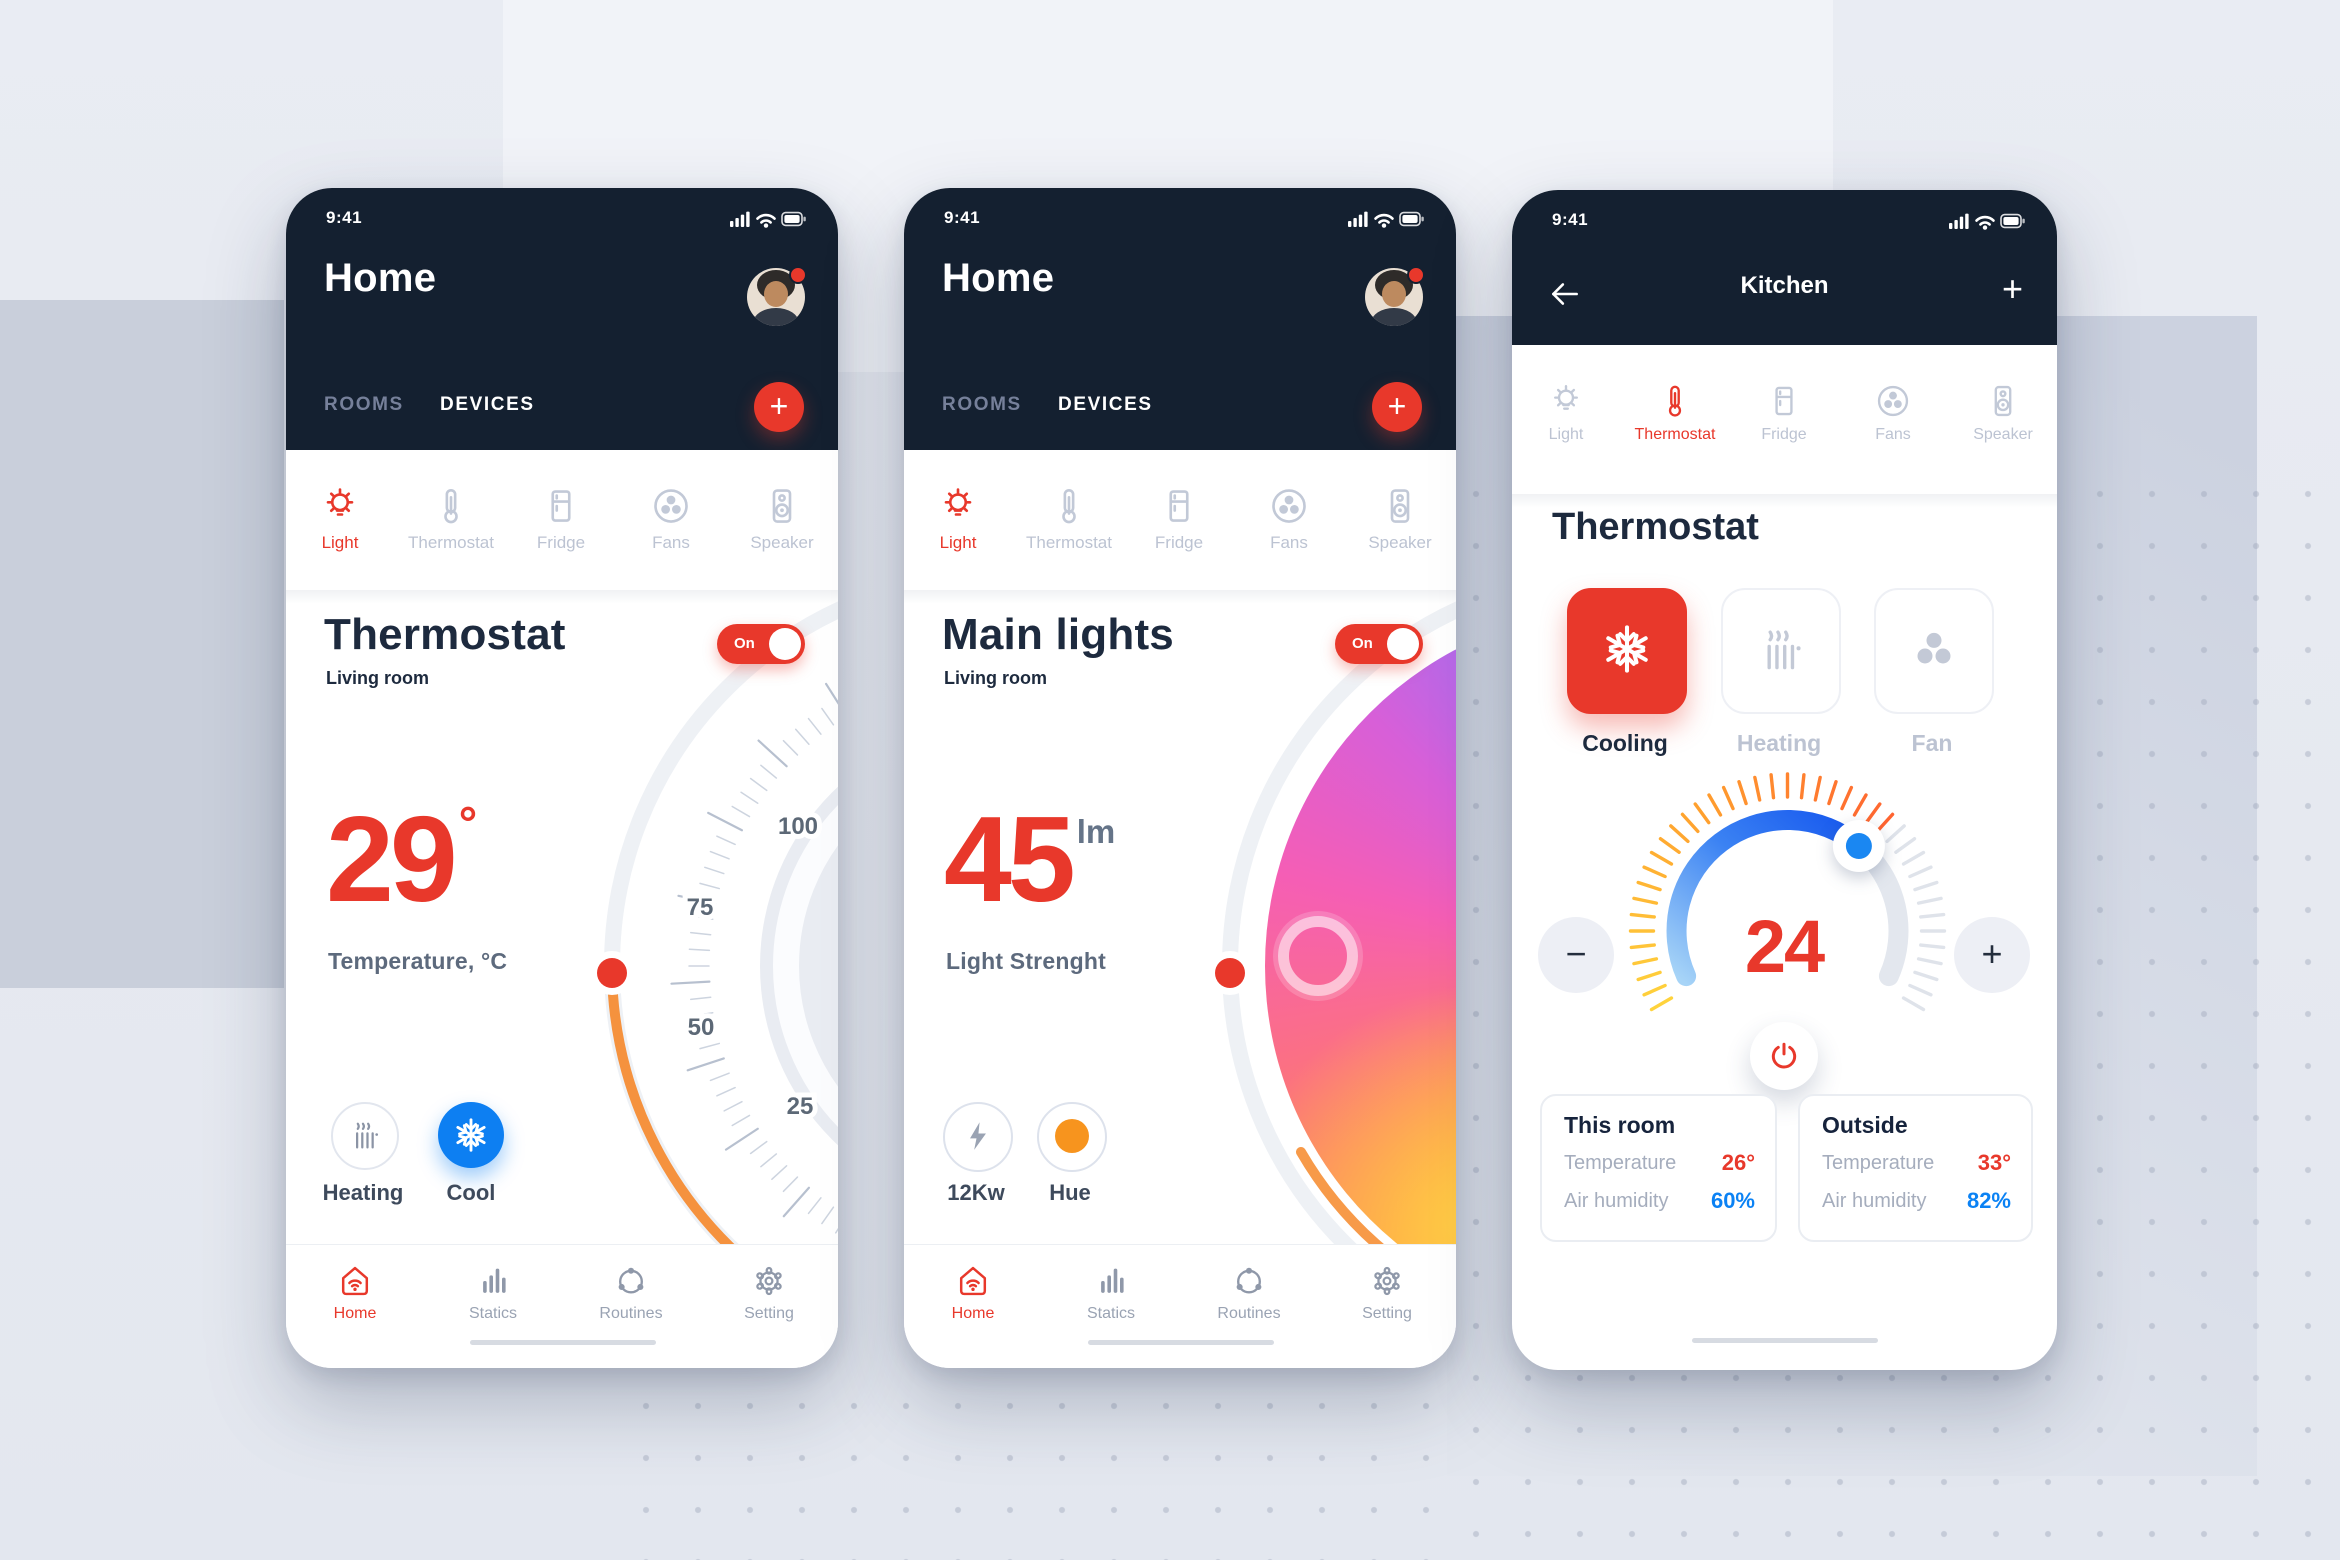 The height and width of the screenshot is (1560, 2340). Describe the element at coordinates (1784, 1056) in the screenshot. I see `power-button` at that location.